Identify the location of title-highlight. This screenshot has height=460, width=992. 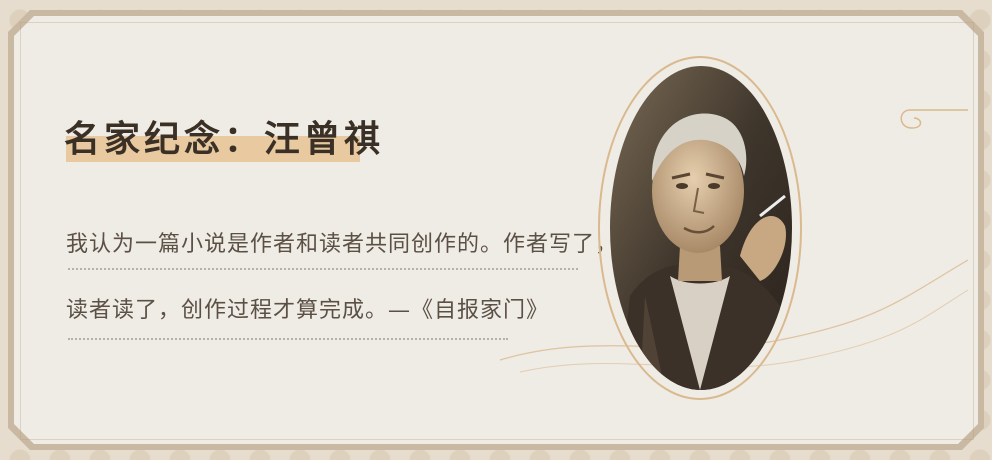
(213, 149).